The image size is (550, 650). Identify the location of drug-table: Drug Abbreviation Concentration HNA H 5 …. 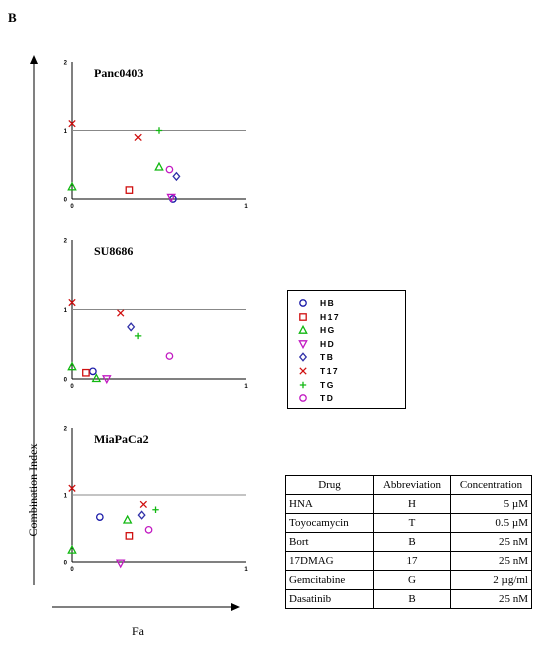
(408, 542).